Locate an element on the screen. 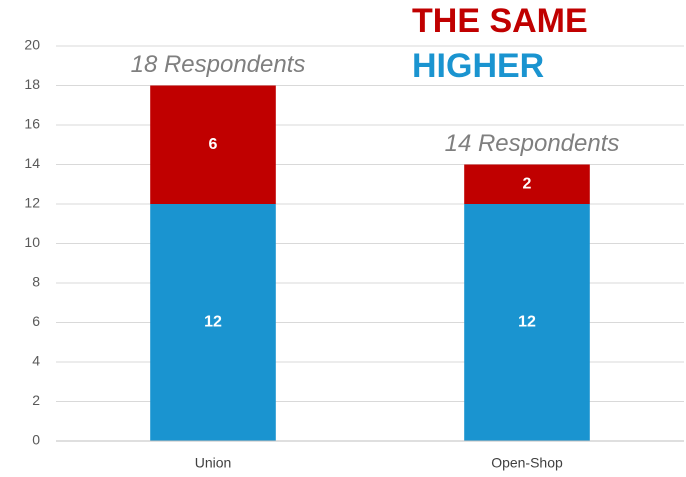 The height and width of the screenshot is (477, 686). x-tick-label: Open-Shop is located at coordinates (527, 463).